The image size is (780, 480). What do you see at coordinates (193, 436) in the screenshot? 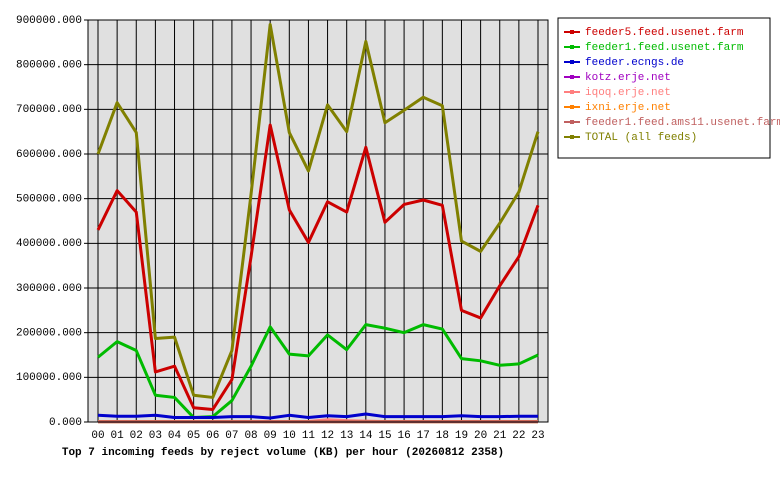
I see `x-tick-label: 05` at bounding box center [193, 436].